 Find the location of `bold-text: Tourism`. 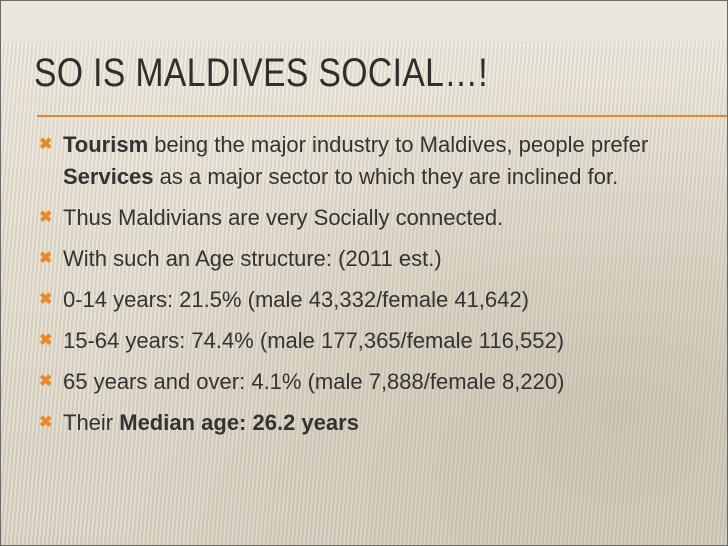

bold-text: Tourism is located at coordinates (106, 144).